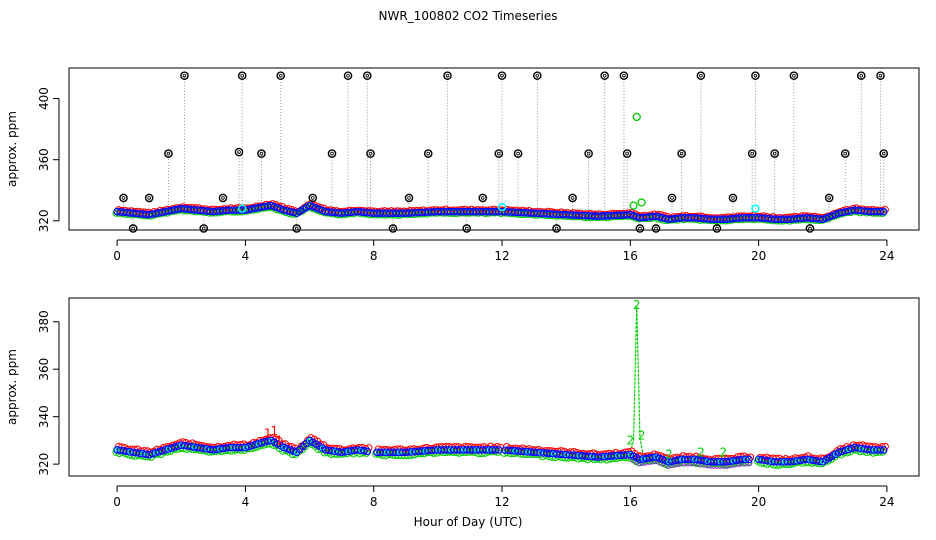 This screenshot has height=540, width=936. I want to click on top-panel-x-tick-label: 16, so click(630, 256).